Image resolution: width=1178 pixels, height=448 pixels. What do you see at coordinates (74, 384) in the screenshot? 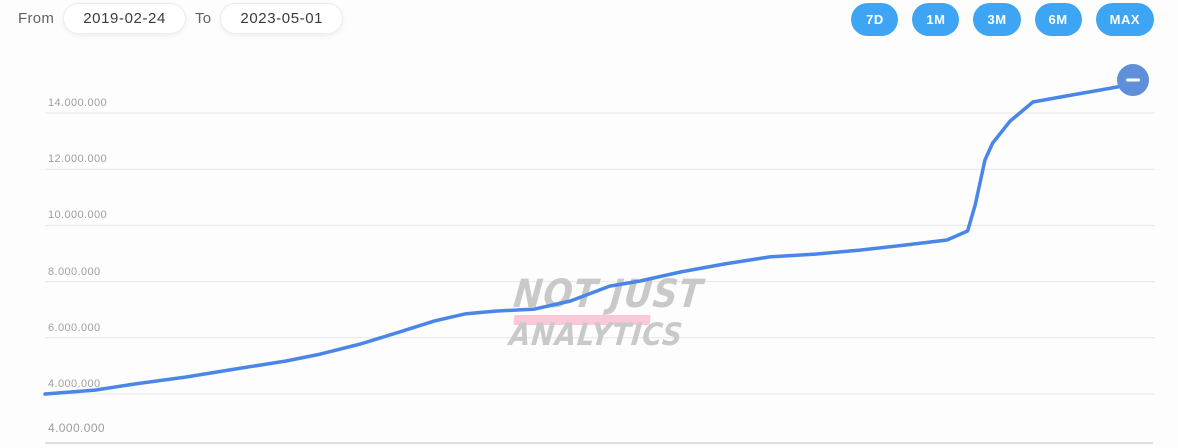
I see `y-tick-label: 4.000.000` at bounding box center [74, 384].